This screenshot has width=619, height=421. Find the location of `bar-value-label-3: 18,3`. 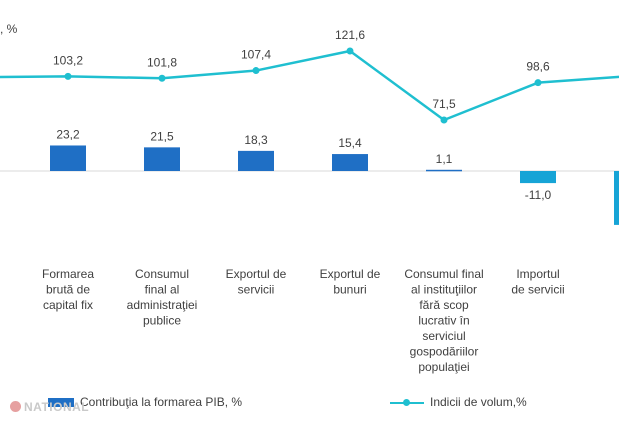

bar-value-label-3: 18,3 is located at coordinates (256, 140).